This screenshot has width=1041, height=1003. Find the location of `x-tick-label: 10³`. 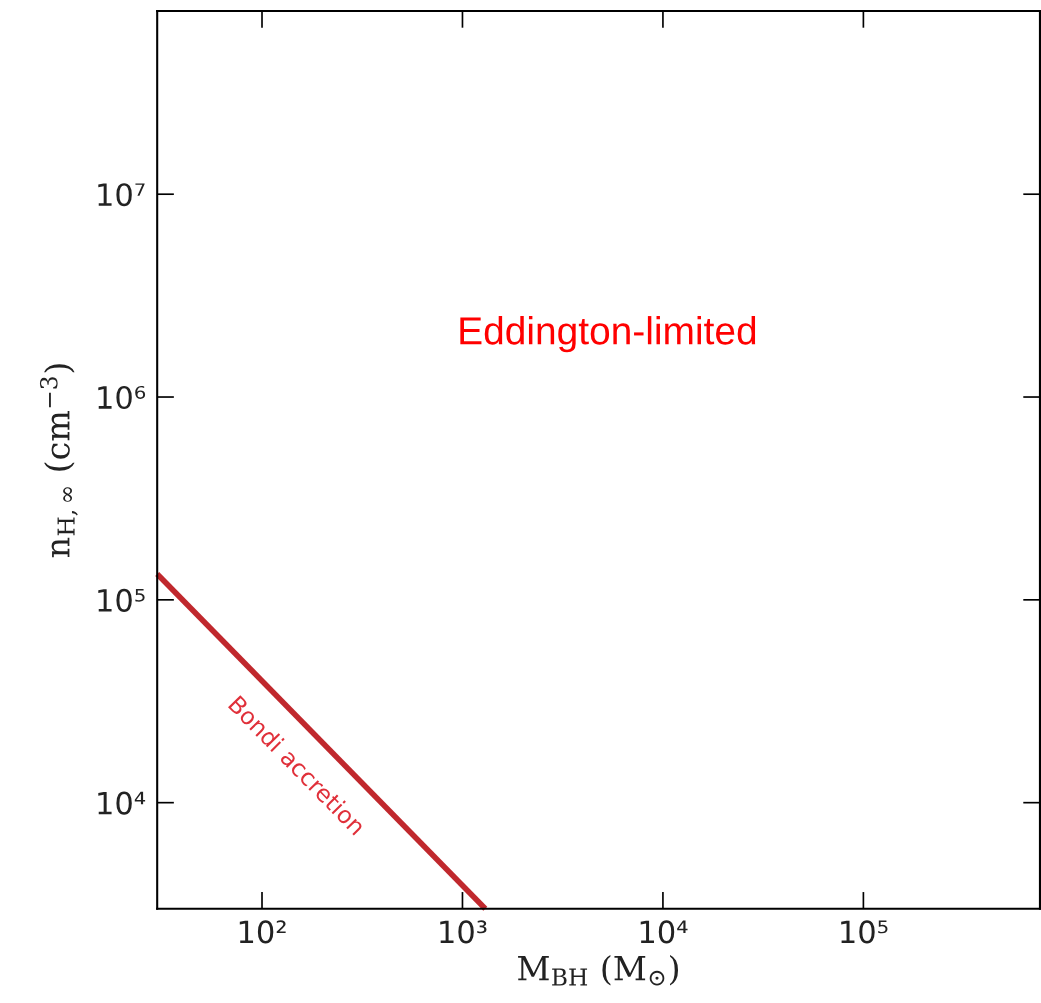

x-tick-label: 10³ is located at coordinates (463, 932).